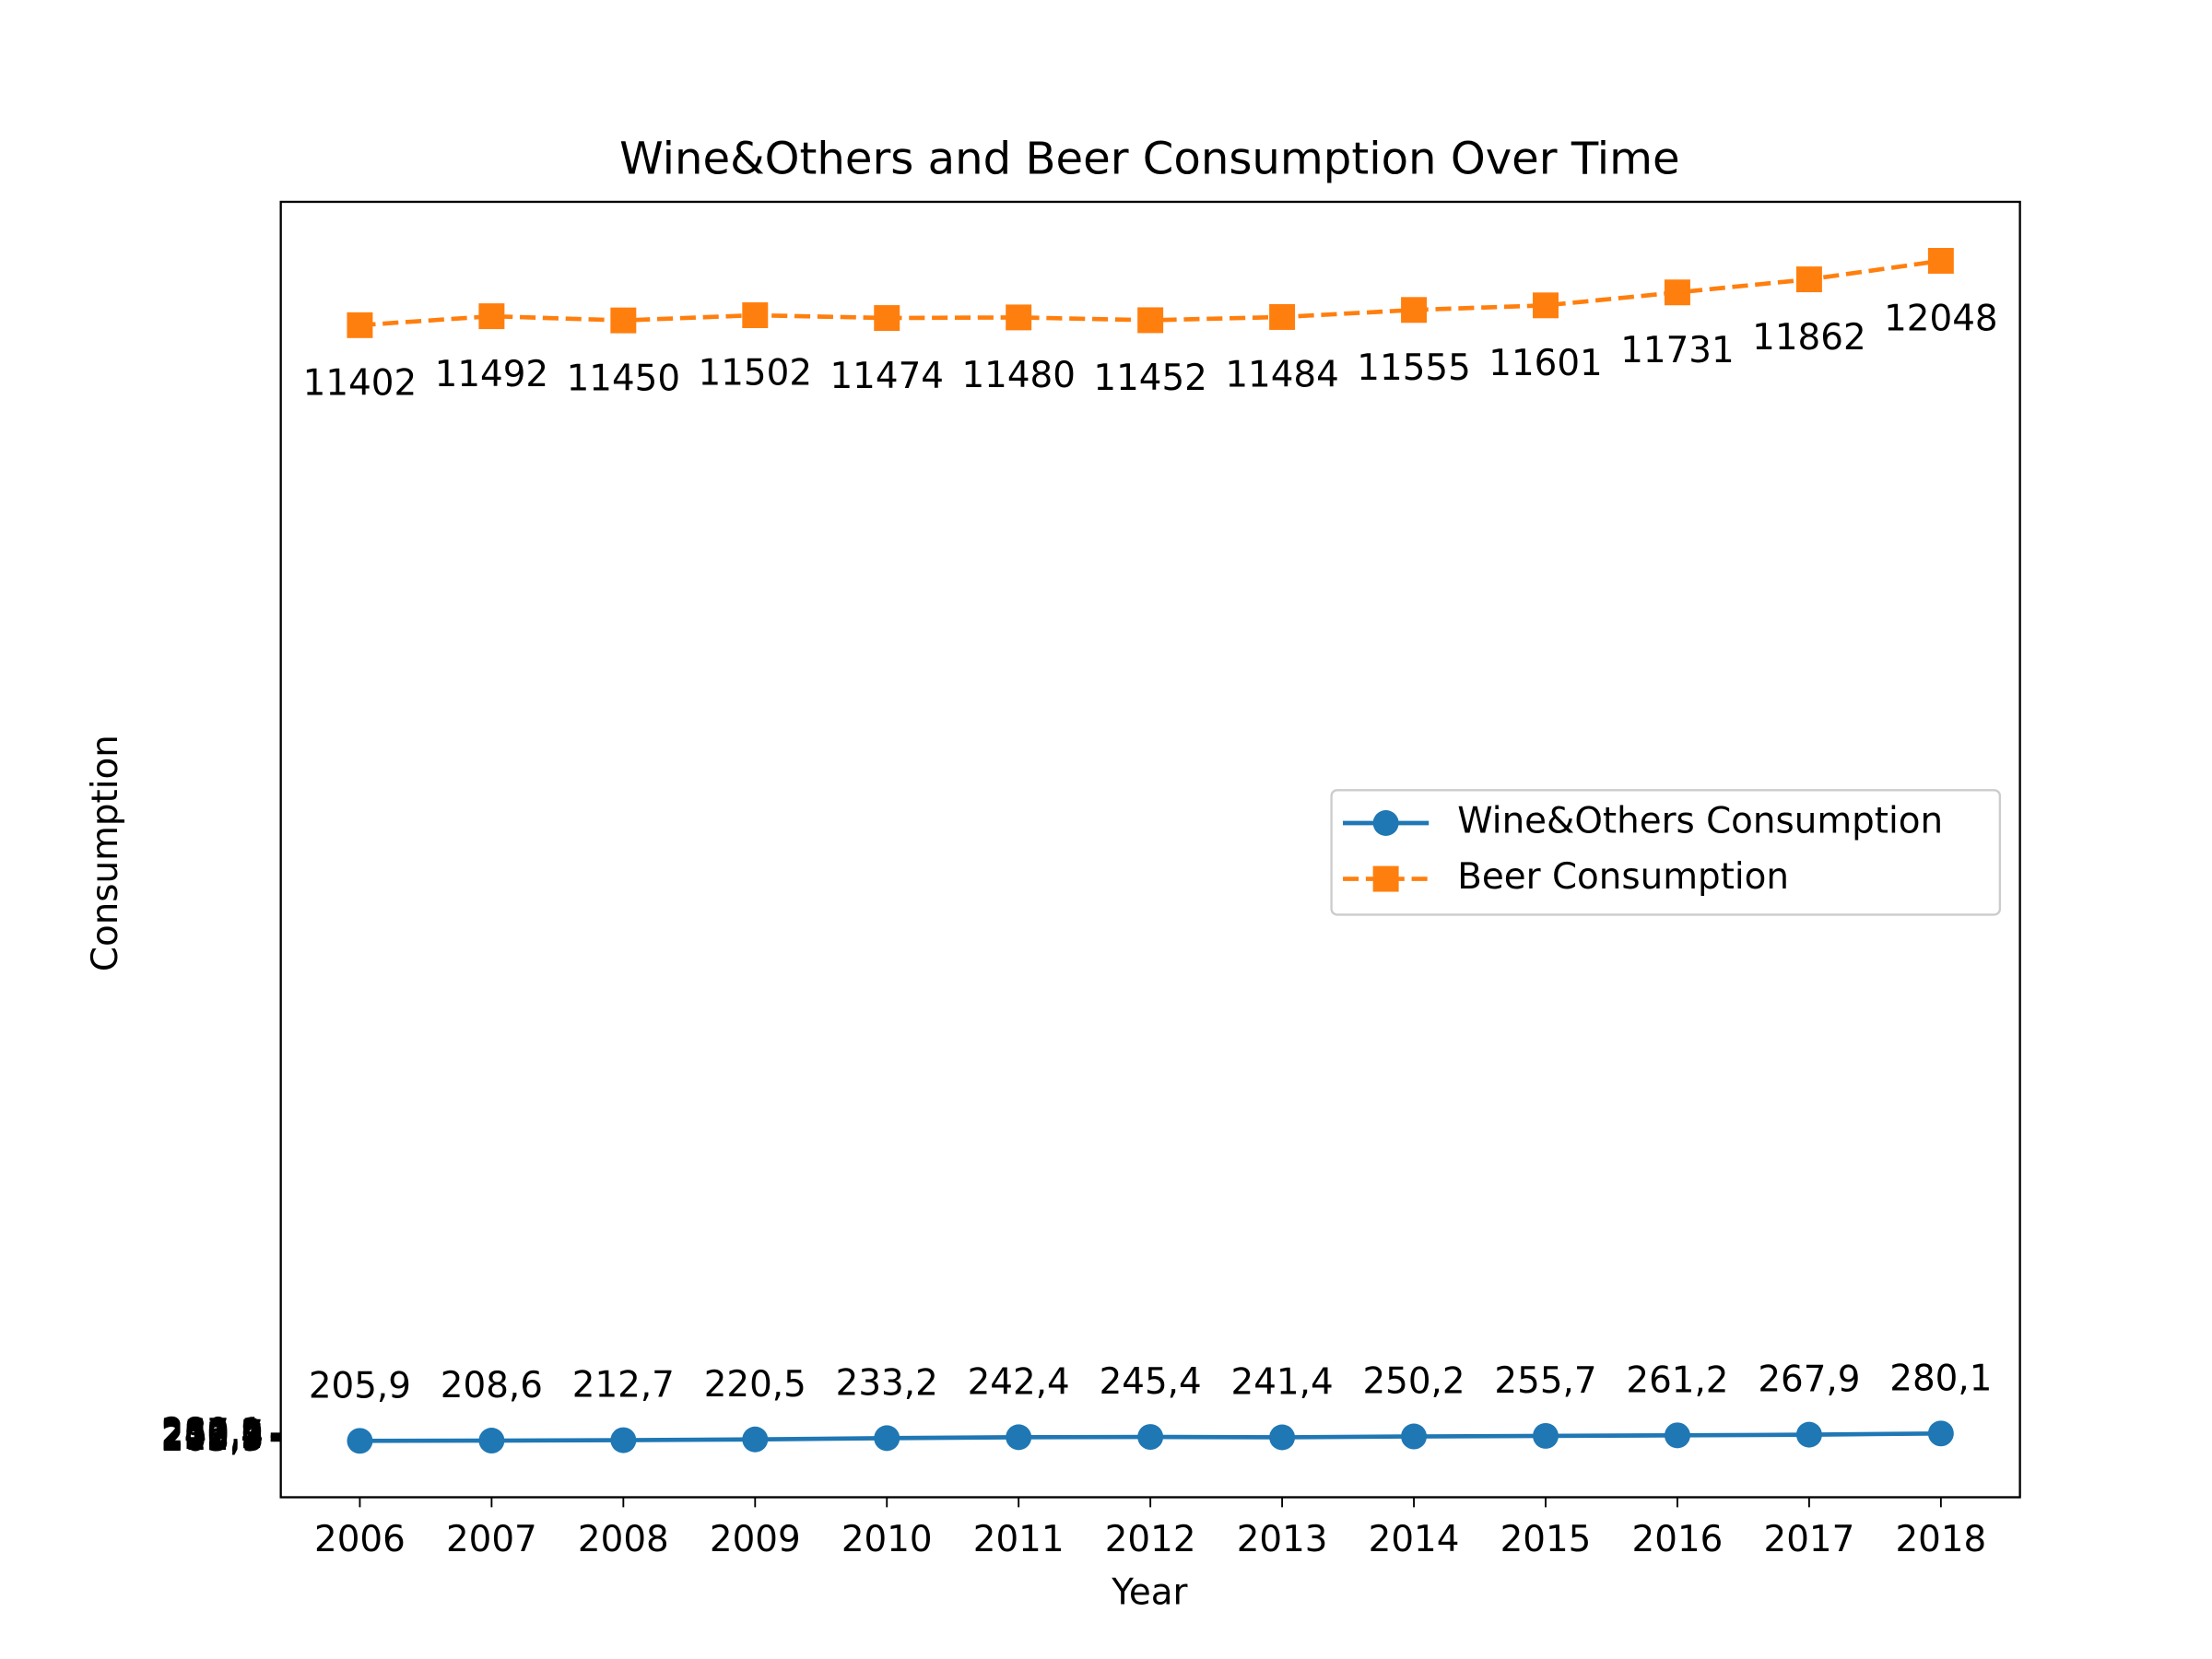 The image size is (2212, 1659). I want to click on data-label: 208,6, so click(492, 1385).